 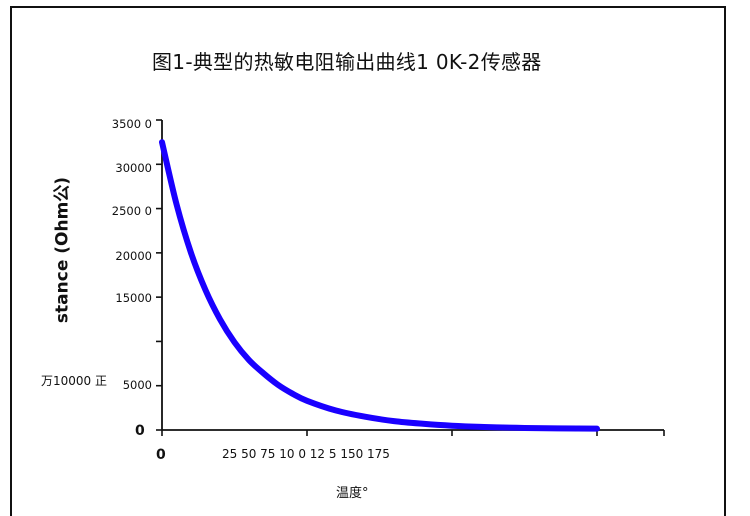 I want to click on y-axis-label: stance (Ohm公), so click(x=62, y=250).